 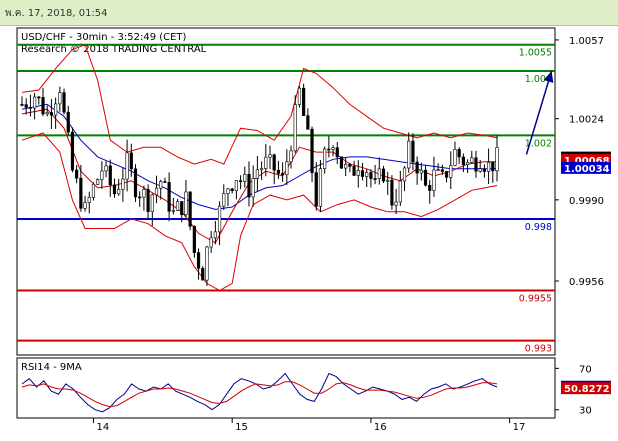 What do you see at coordinates (548, 77) in the screenshot?
I see `forecast-arrow-head` at bounding box center [548, 77].